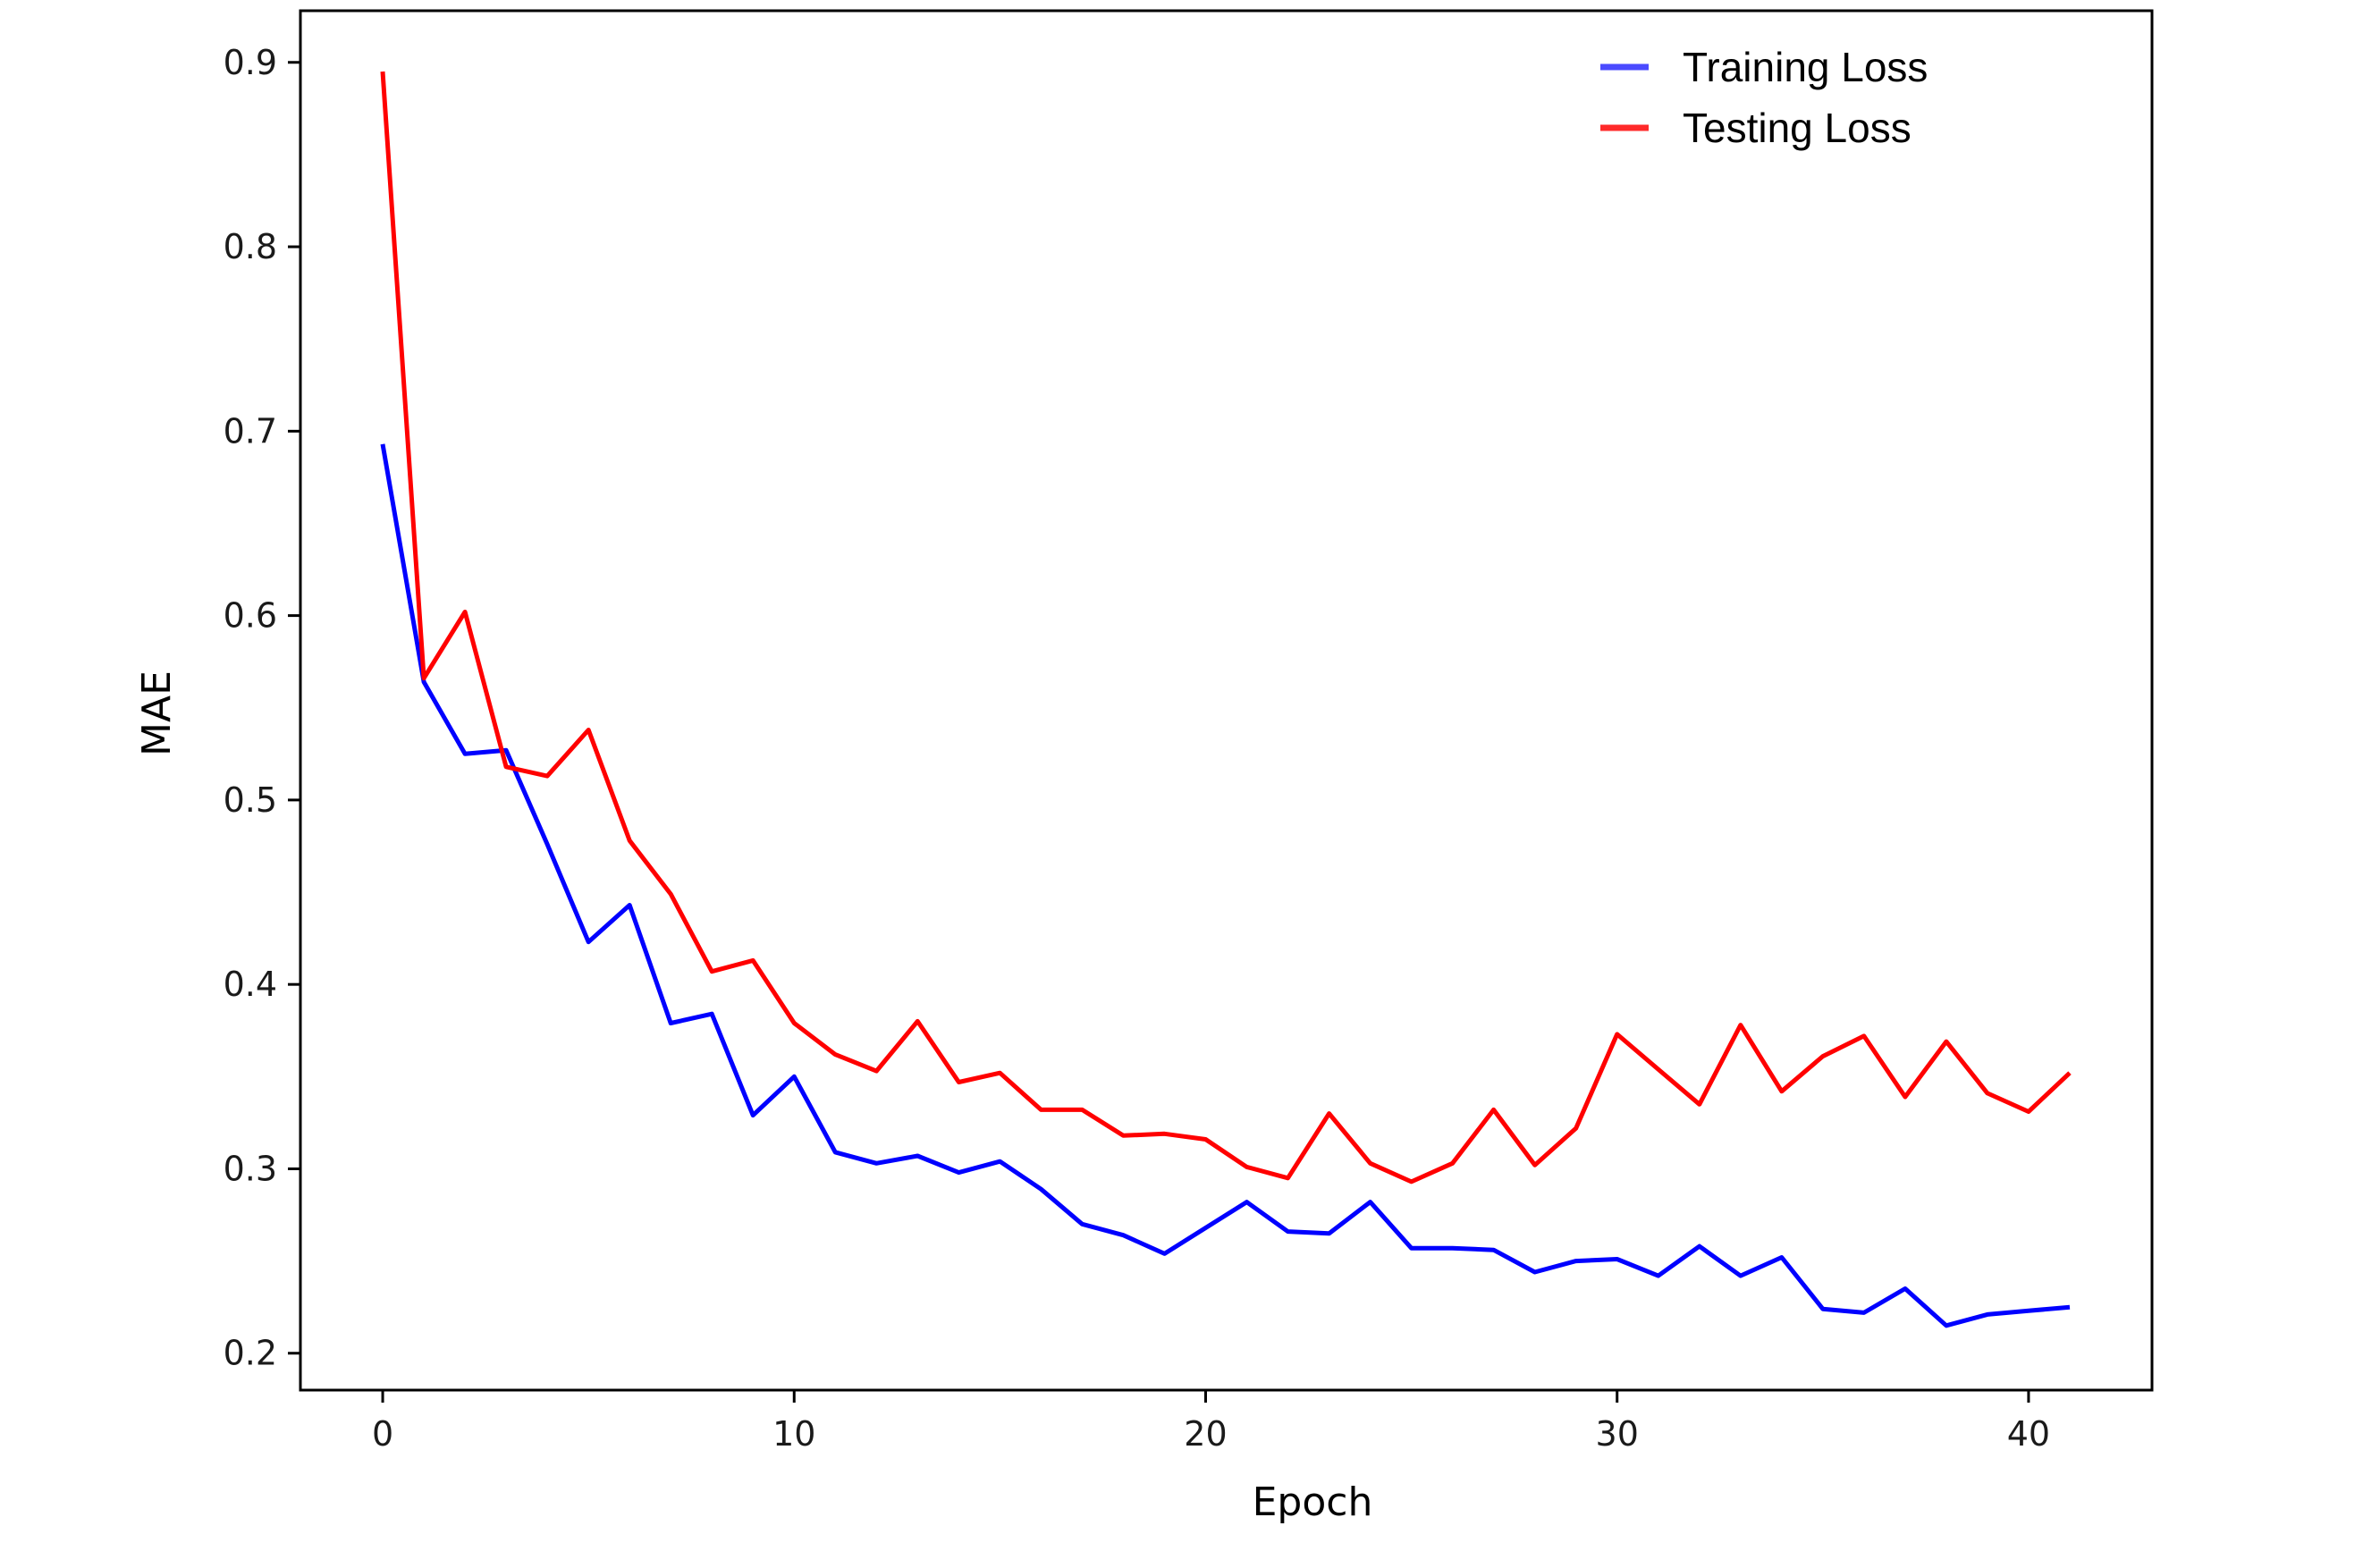  I want to click on legend-label-testing-loss: Testing Loss, so click(1797, 128).